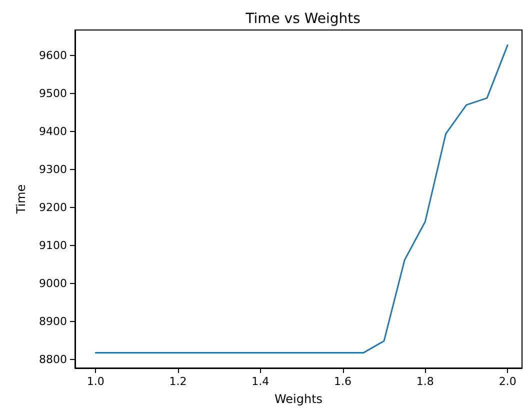 The image size is (523, 410). What do you see at coordinates (298, 399) in the screenshot?
I see `x-axis-title: Weights` at bounding box center [298, 399].